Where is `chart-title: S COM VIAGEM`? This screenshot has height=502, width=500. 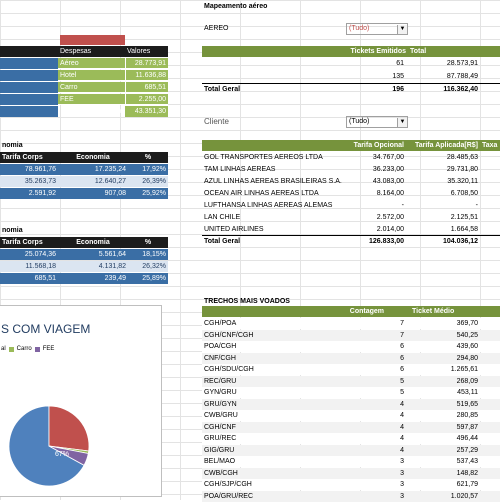 chart-title: S COM VIAGEM is located at coordinates (46, 329).